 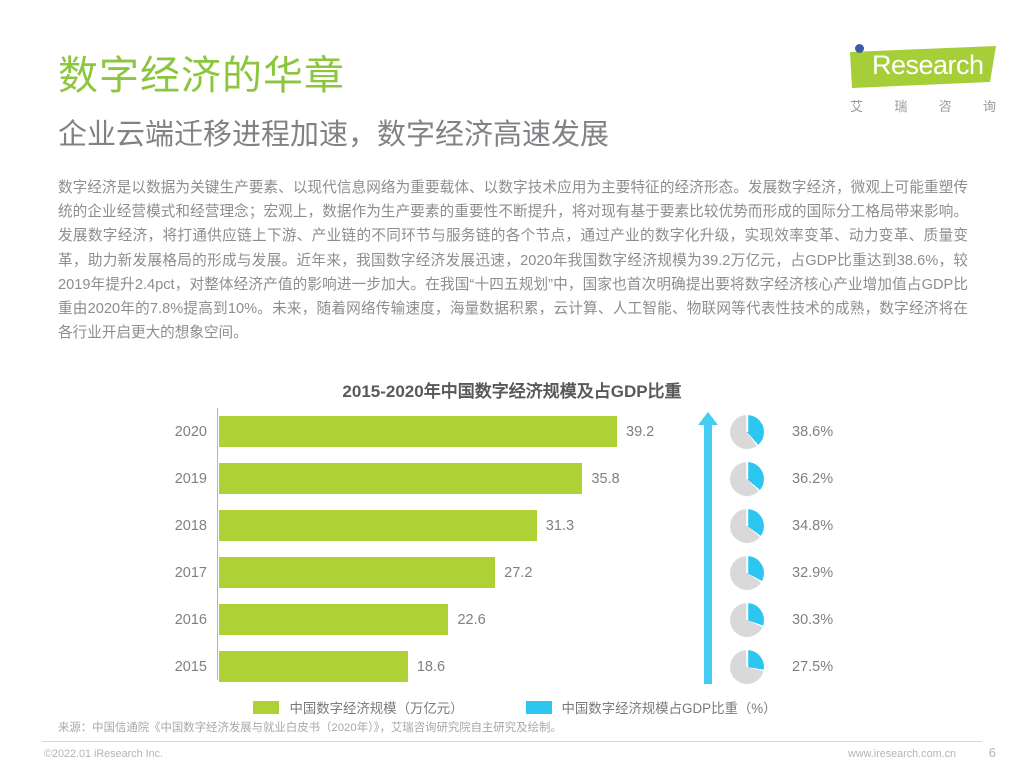 What do you see at coordinates (813, 478) in the screenshot?
I see `pie-value-label: 36.2%` at bounding box center [813, 478].